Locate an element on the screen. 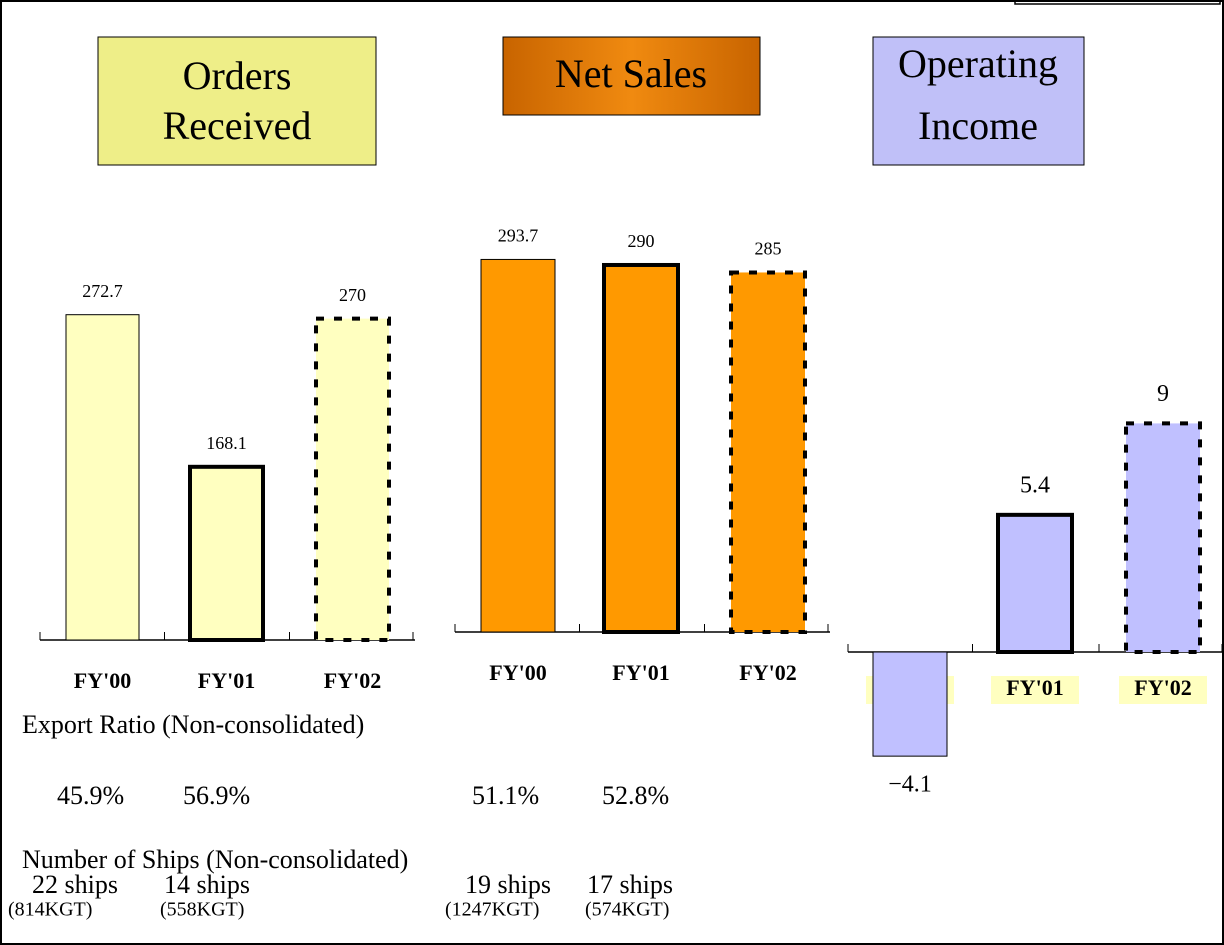 The image size is (1224, 945). ship-count: 19 ships is located at coordinates (508, 884).